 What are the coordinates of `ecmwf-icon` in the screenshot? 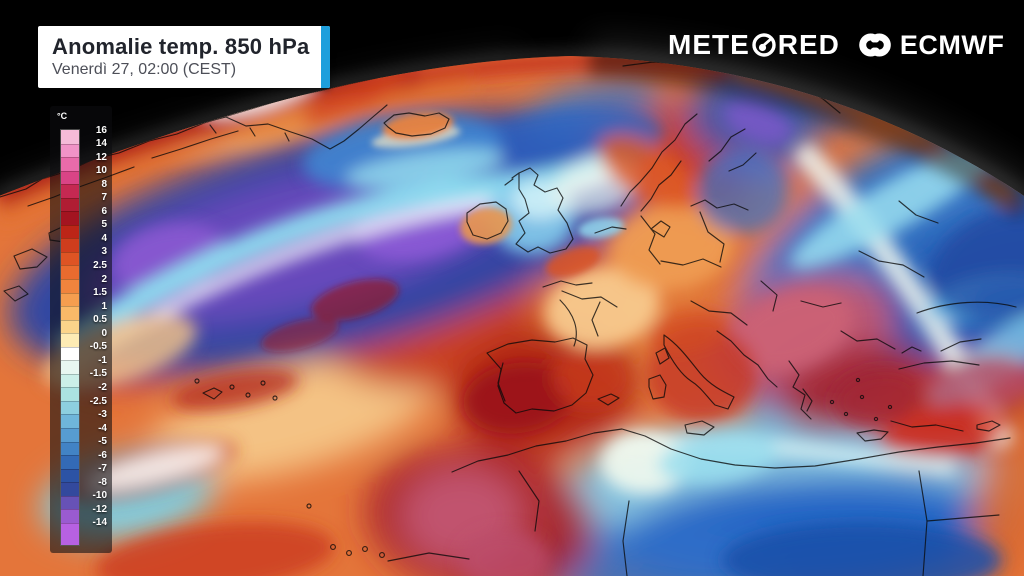 It's located at (875, 45).